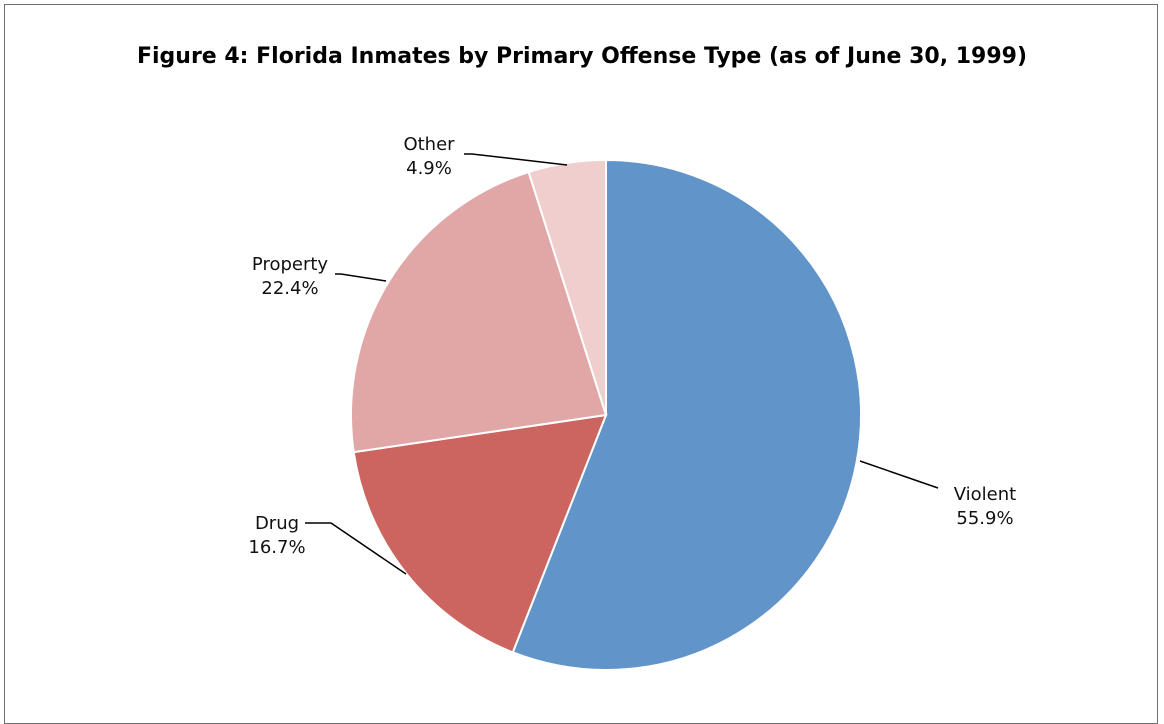  What do you see at coordinates (516, 159) in the screenshot?
I see `leader-line-other` at bounding box center [516, 159].